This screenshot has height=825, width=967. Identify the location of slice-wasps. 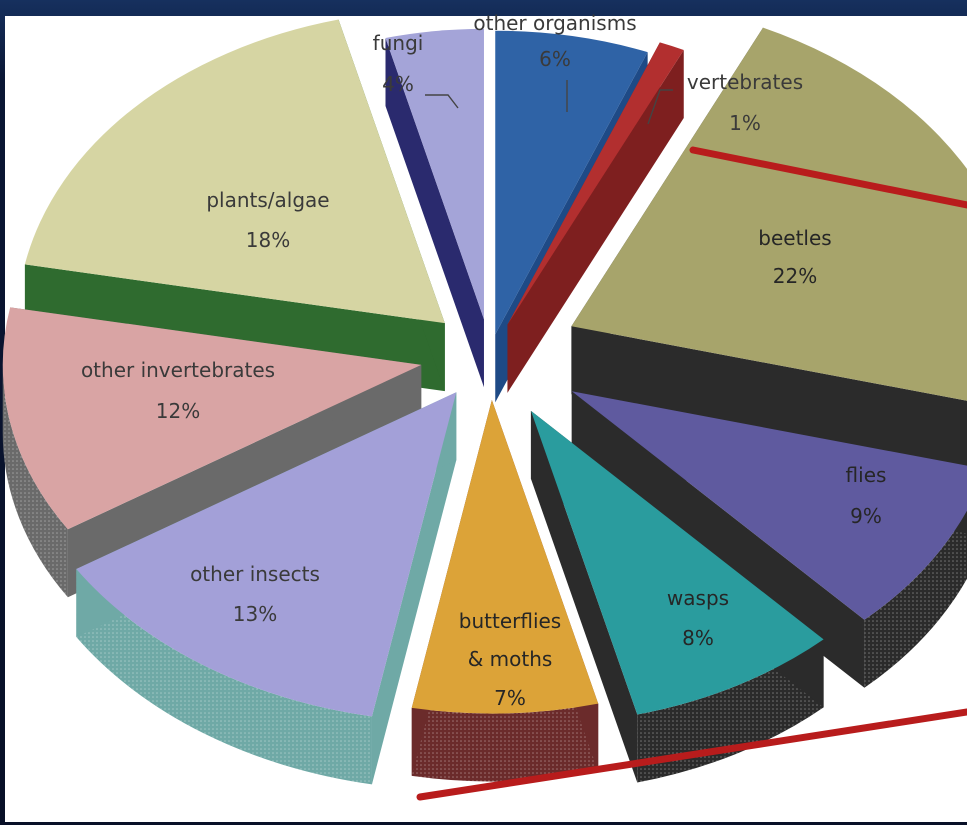
(677, 596).